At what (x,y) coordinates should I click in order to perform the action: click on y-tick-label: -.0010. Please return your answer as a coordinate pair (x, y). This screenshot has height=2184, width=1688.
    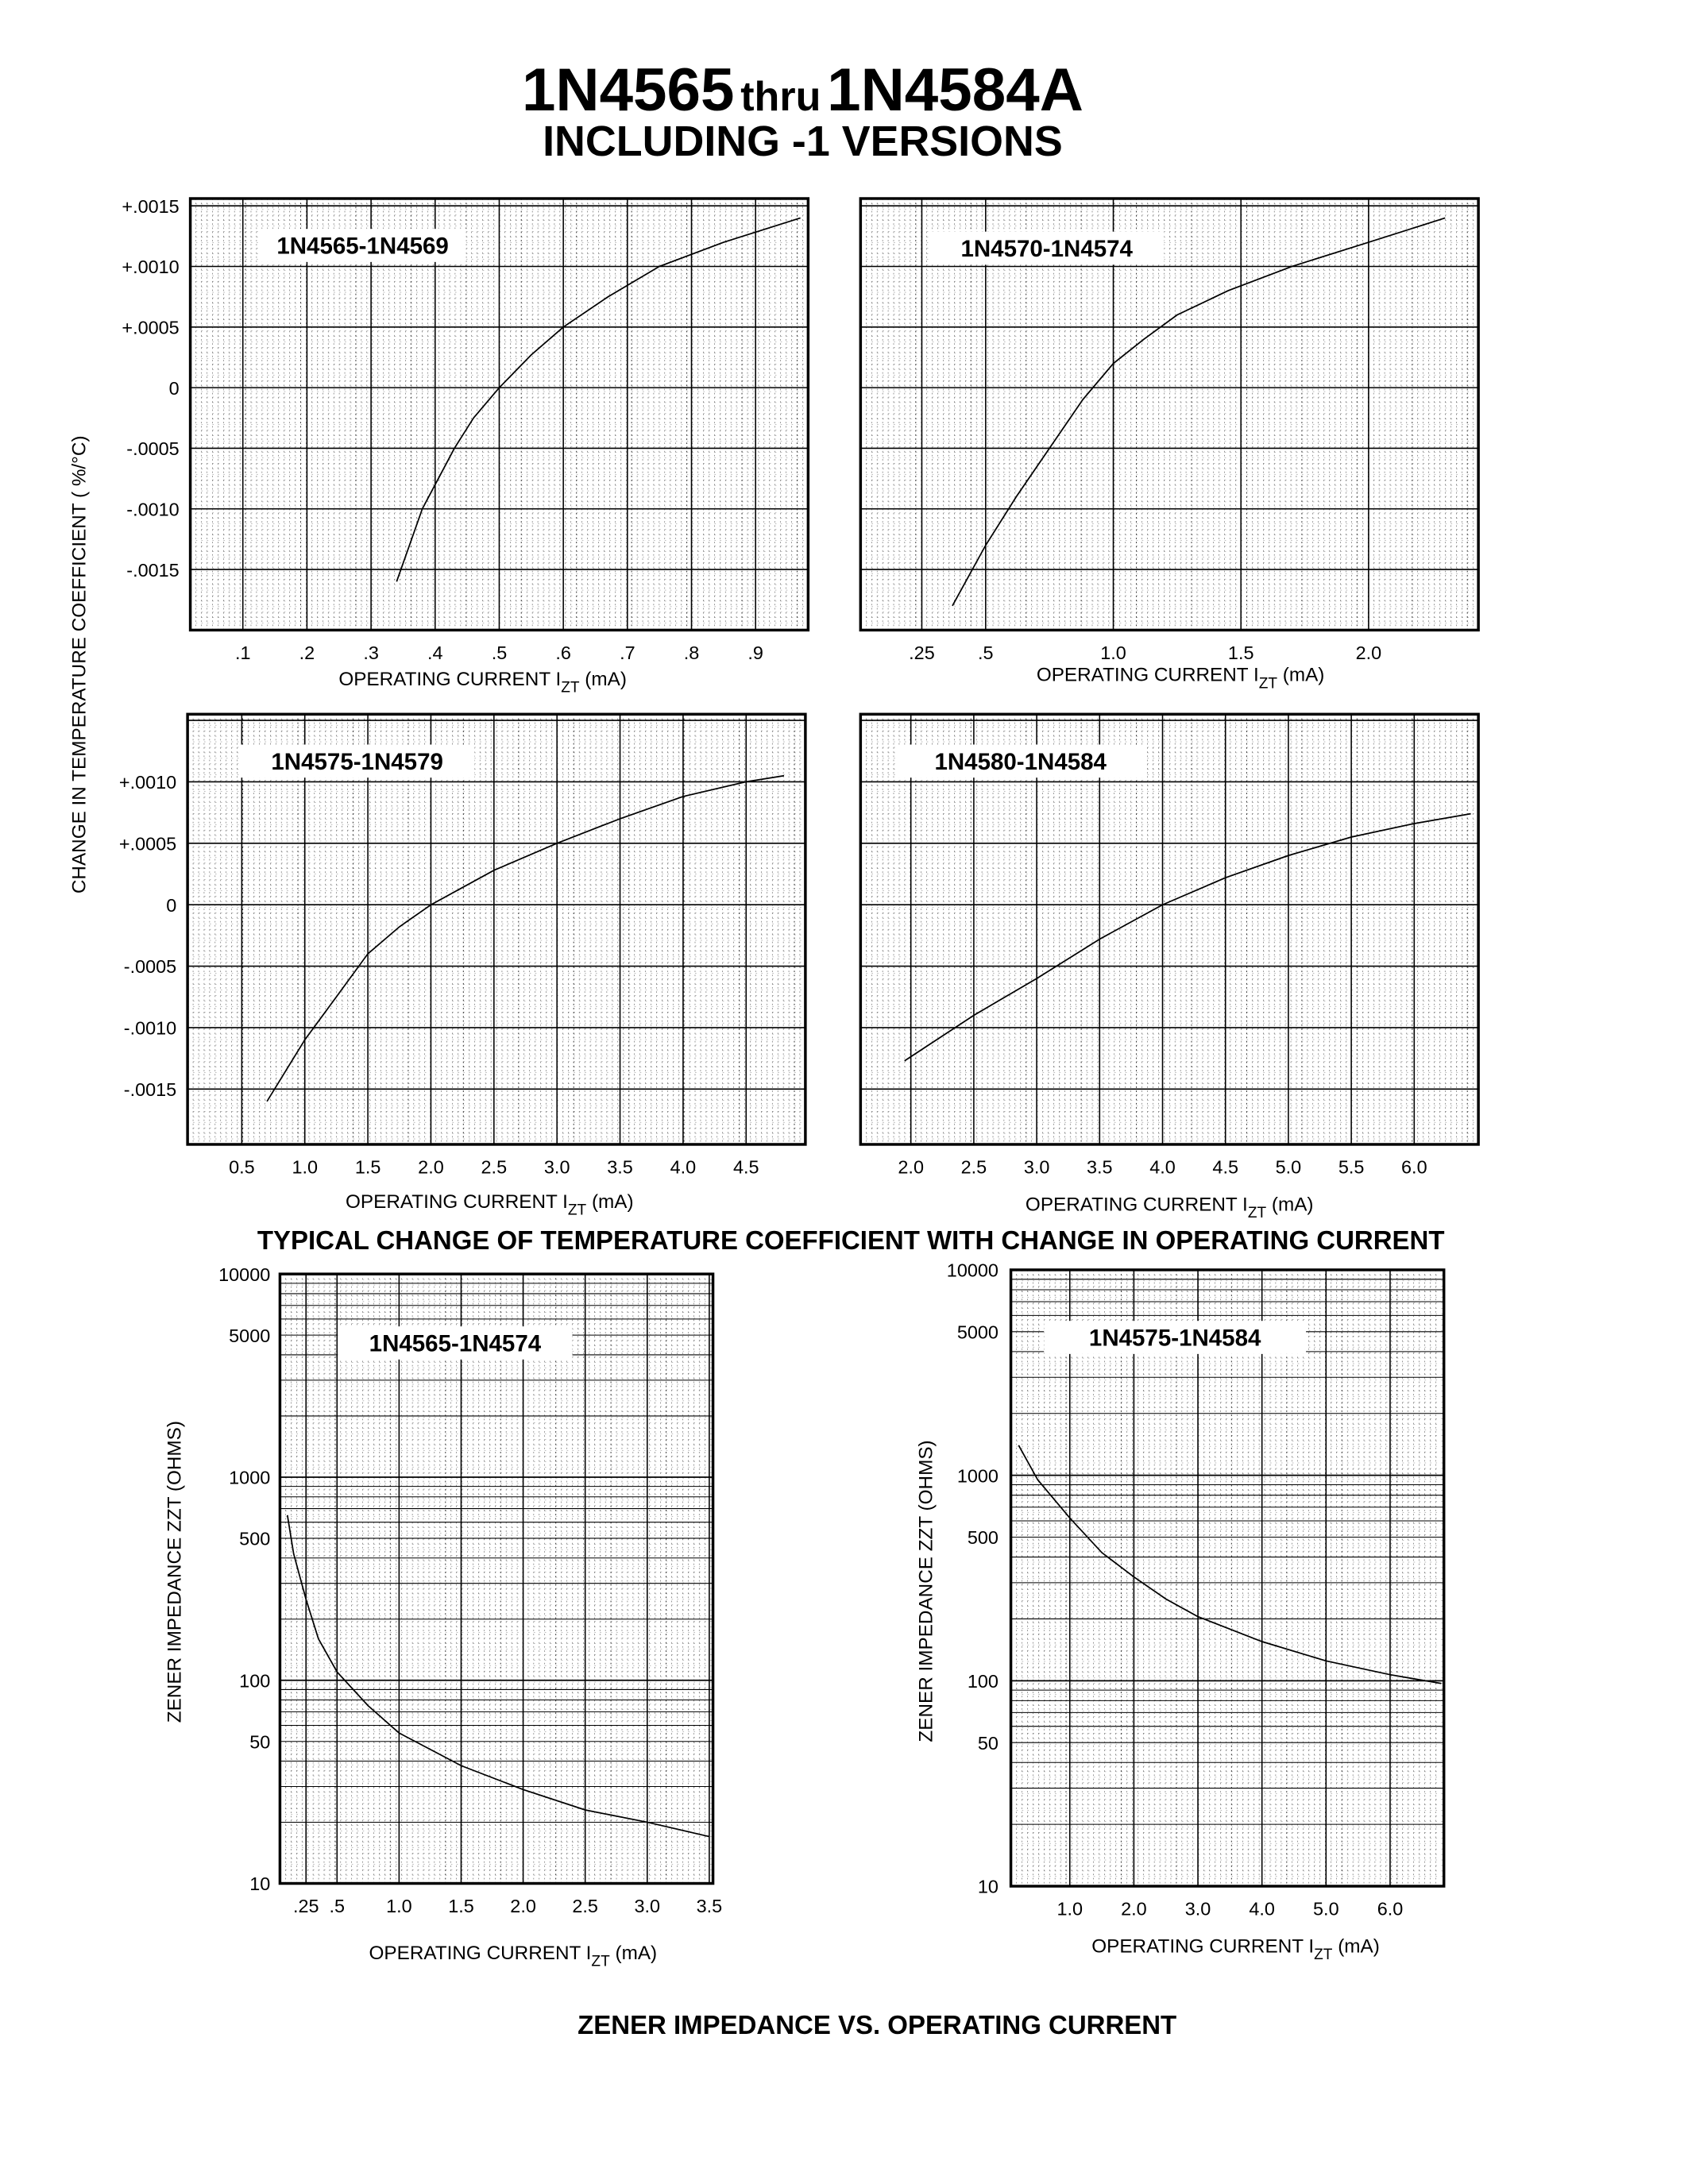
    Looking at the image, I should click on (150, 1028).